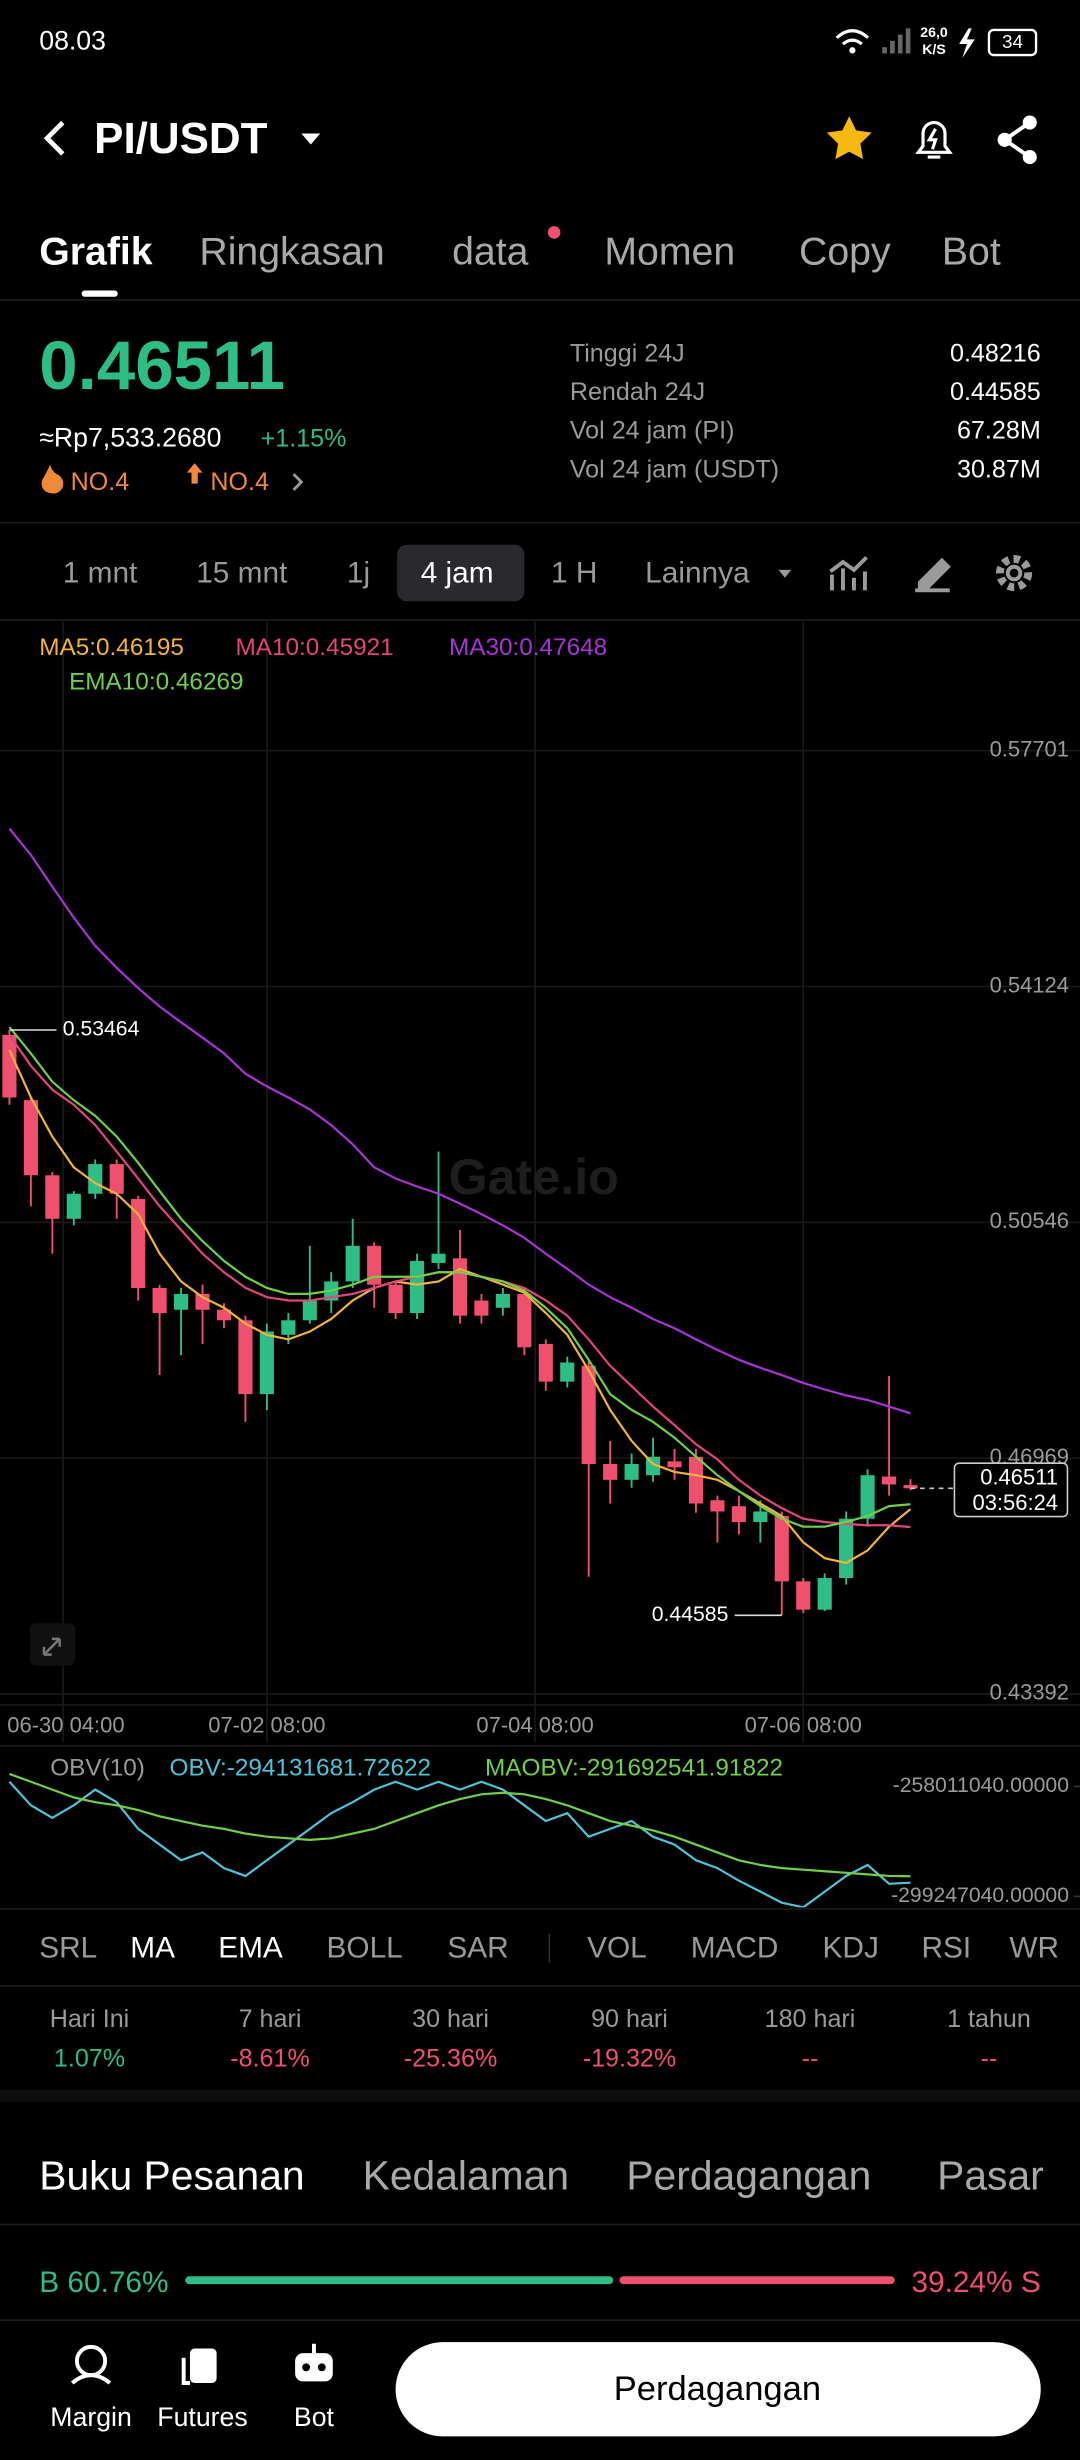 The image size is (1080, 2460). Describe the element at coordinates (852, 50) in the screenshot. I see `wifi-dot` at that location.